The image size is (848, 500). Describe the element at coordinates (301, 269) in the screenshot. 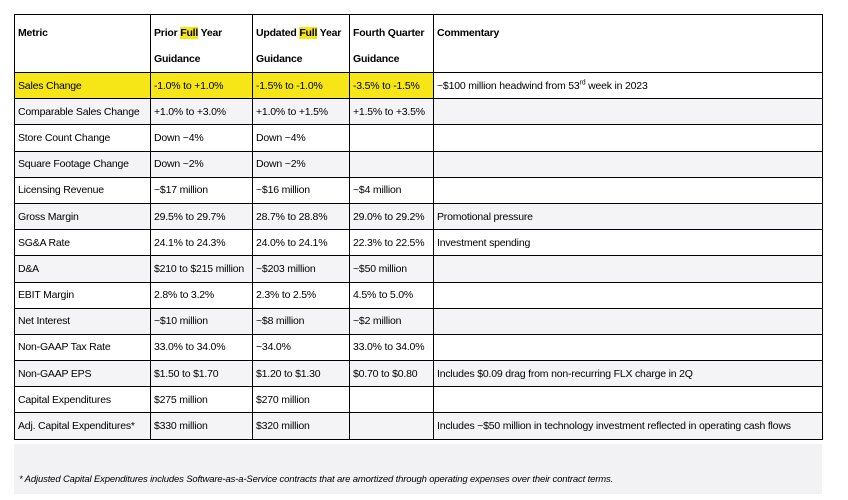

I see `cell-updated: ~$203 million` at that location.